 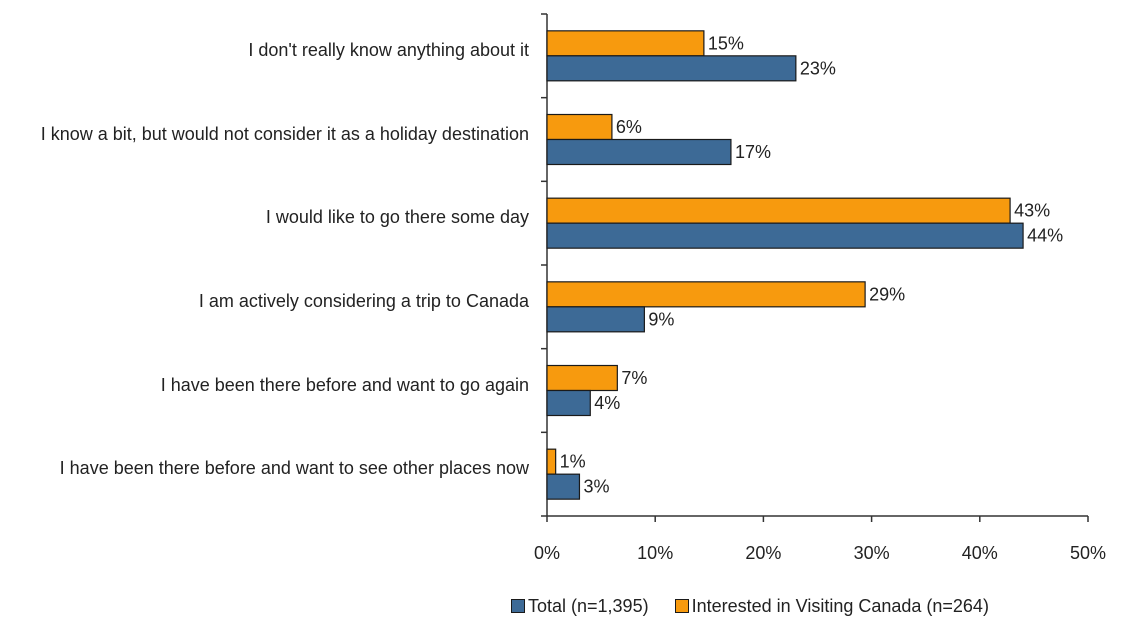 What do you see at coordinates (588, 606) in the screenshot?
I see `legend-label-total: Total (n=1,395)` at bounding box center [588, 606].